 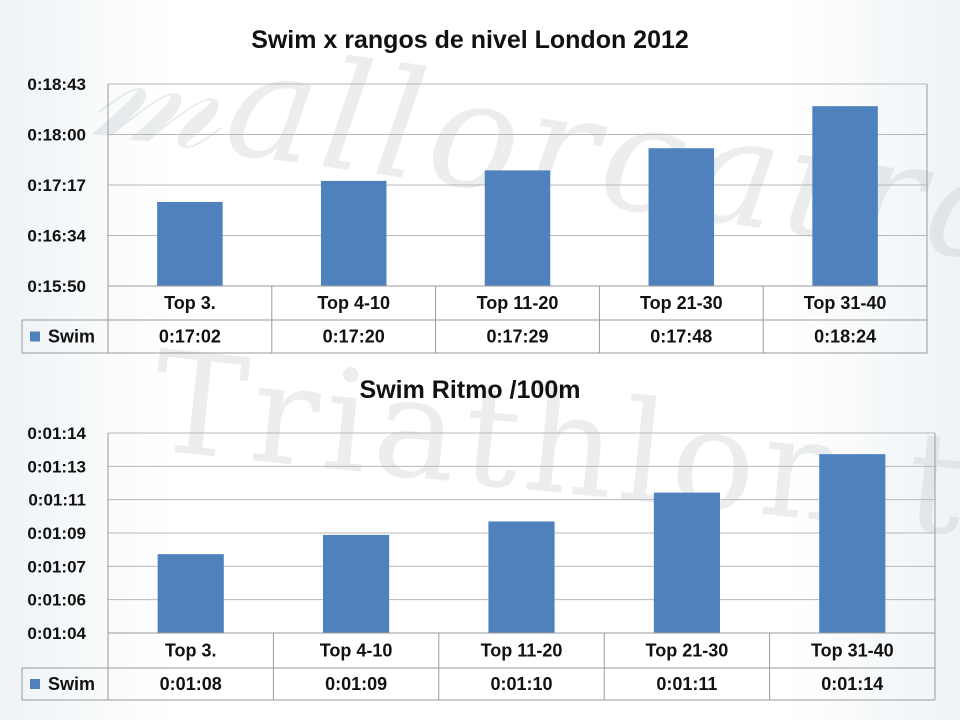 What do you see at coordinates (56, 433) in the screenshot?
I see `y-tick-label: 0:01:14` at bounding box center [56, 433].